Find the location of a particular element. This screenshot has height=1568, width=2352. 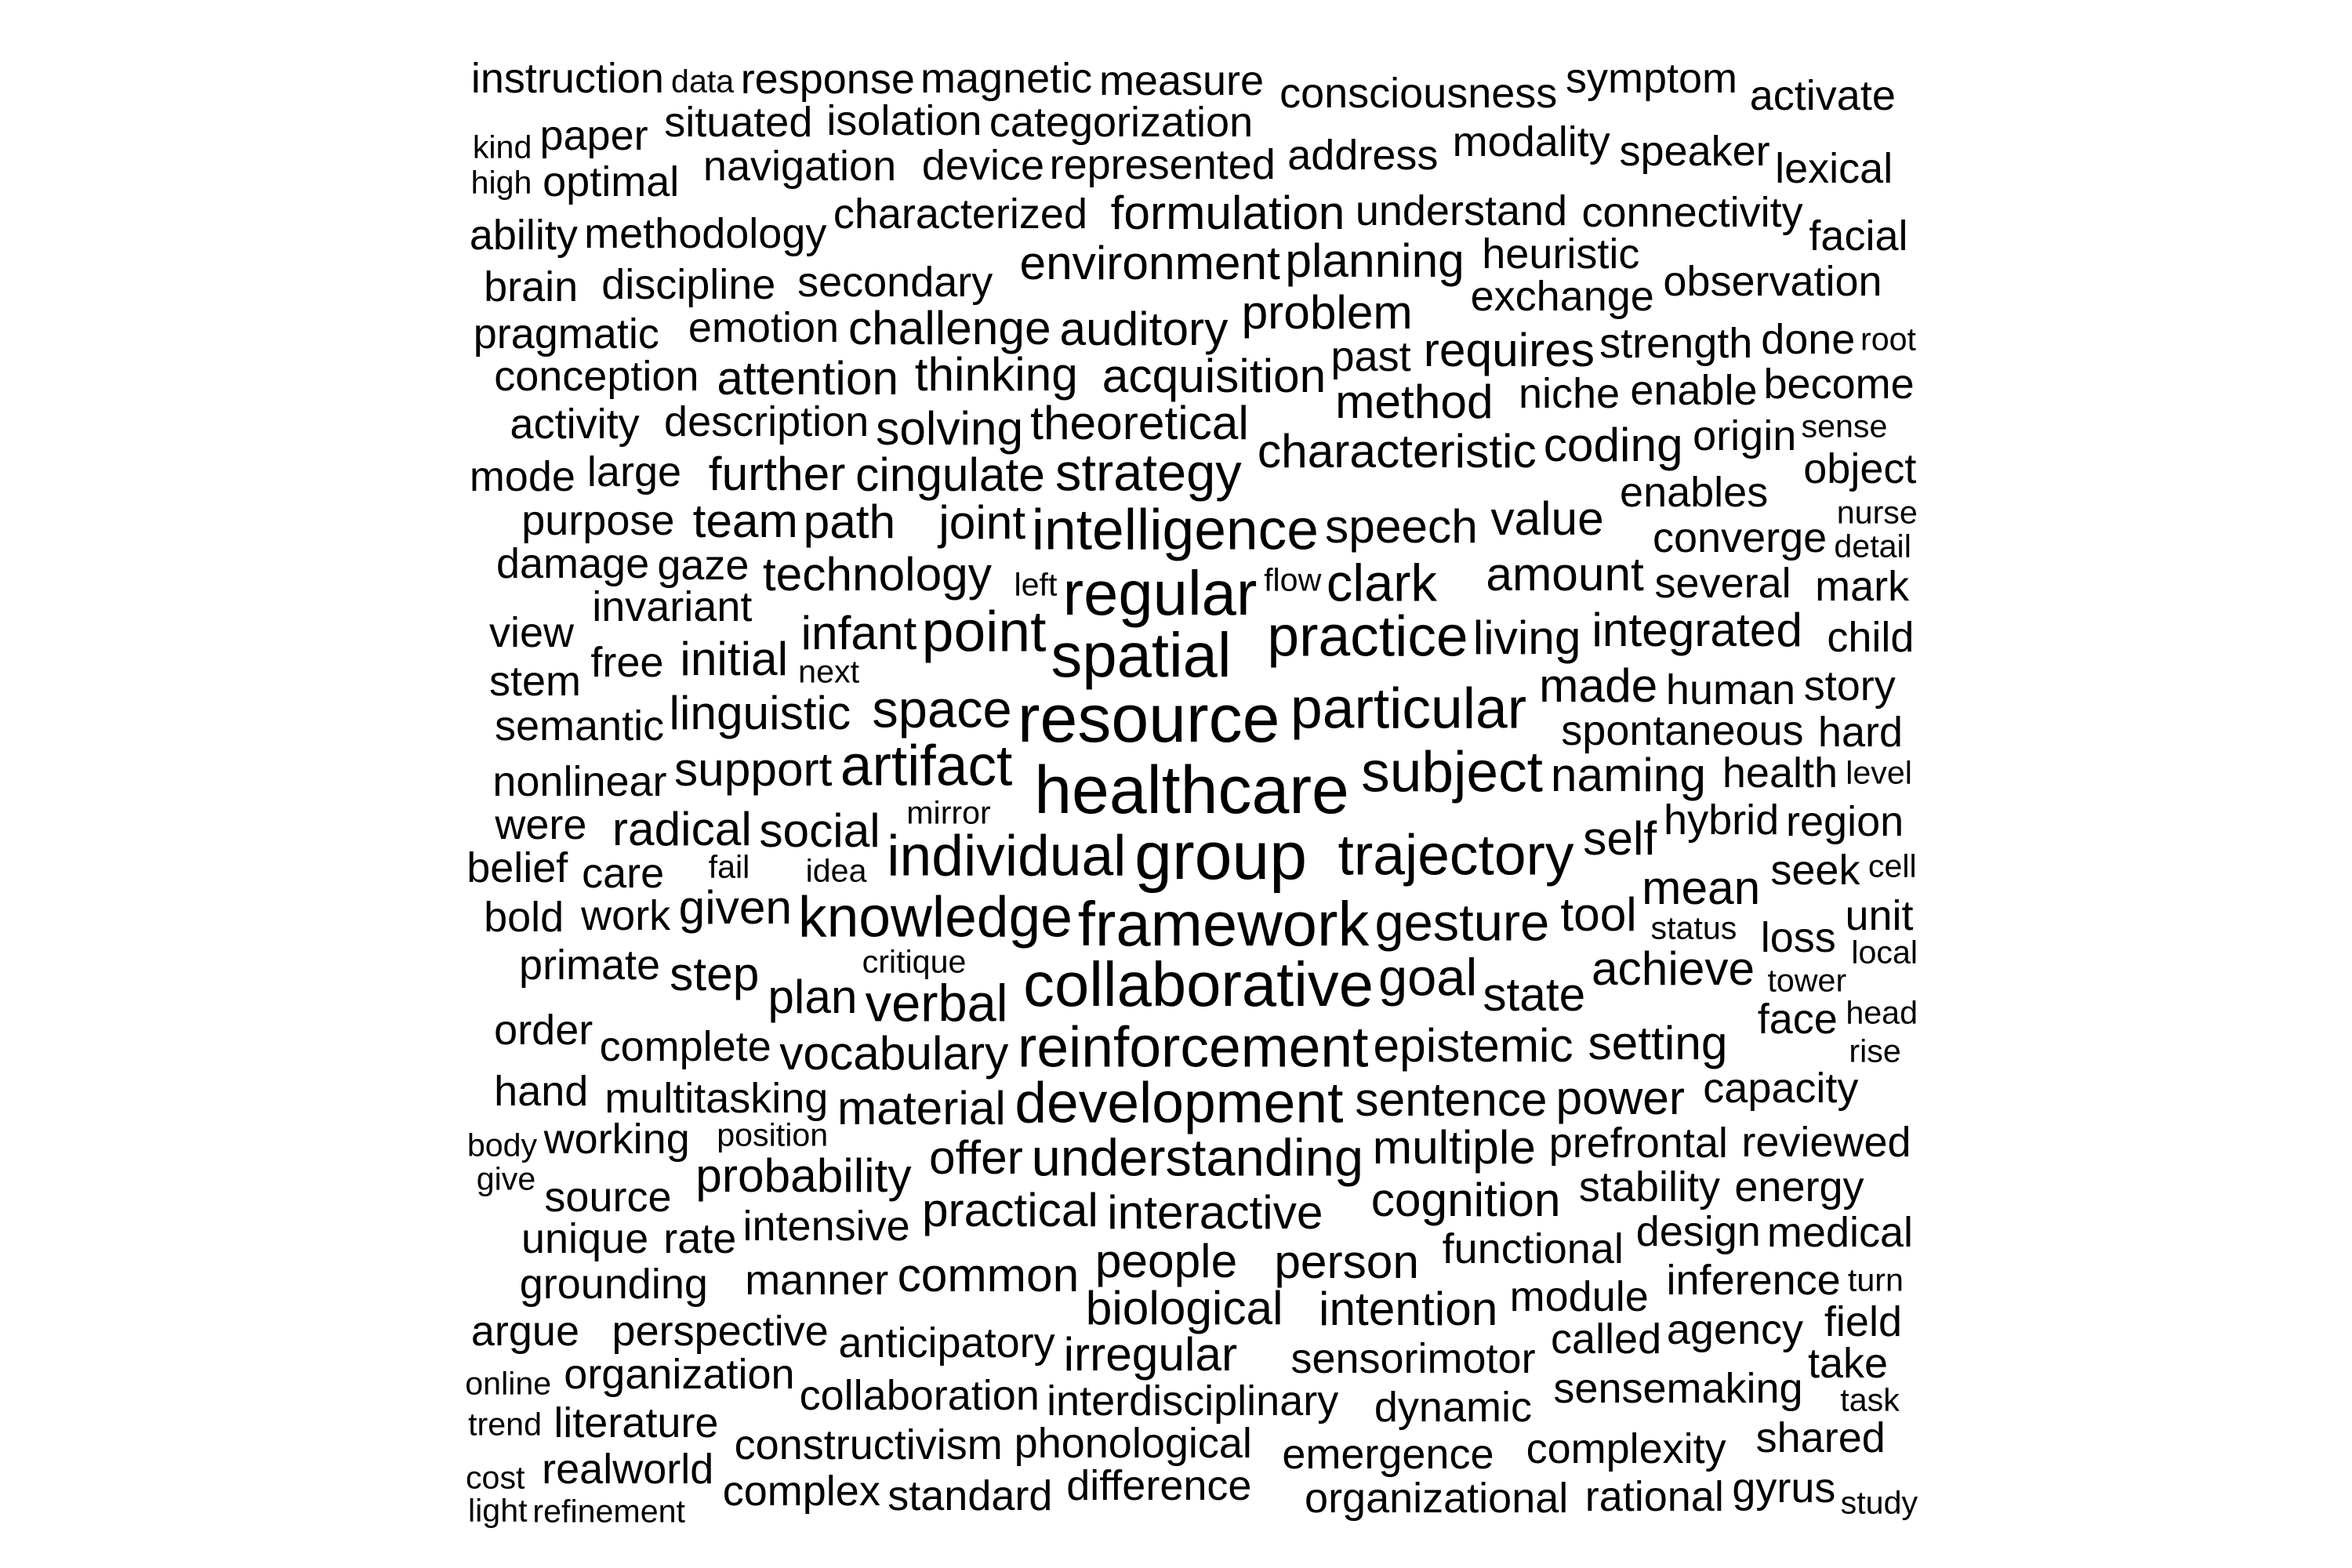

cloud-word: tool is located at coordinates (1598, 914).